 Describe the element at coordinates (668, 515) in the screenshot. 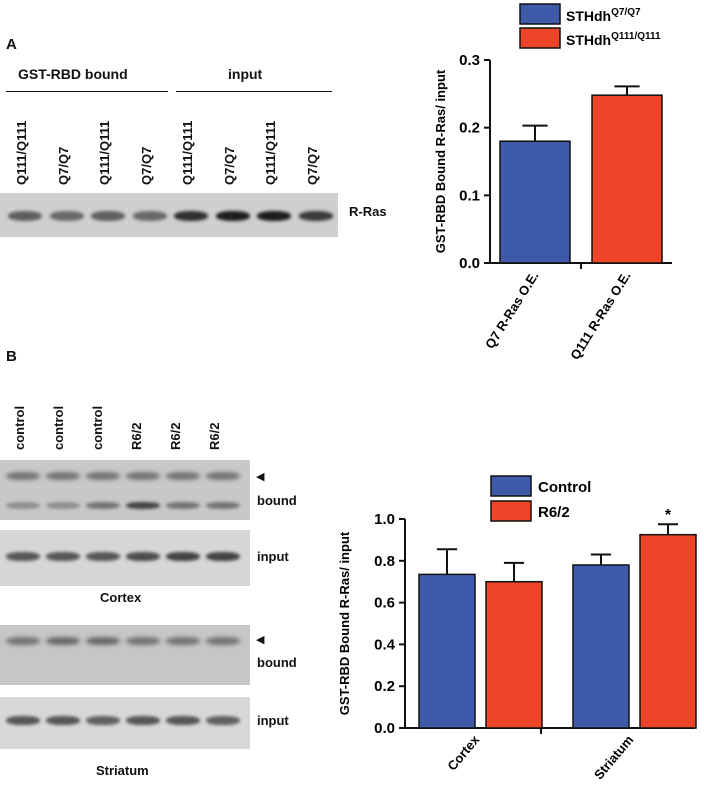

I see `significance-marker: *` at that location.